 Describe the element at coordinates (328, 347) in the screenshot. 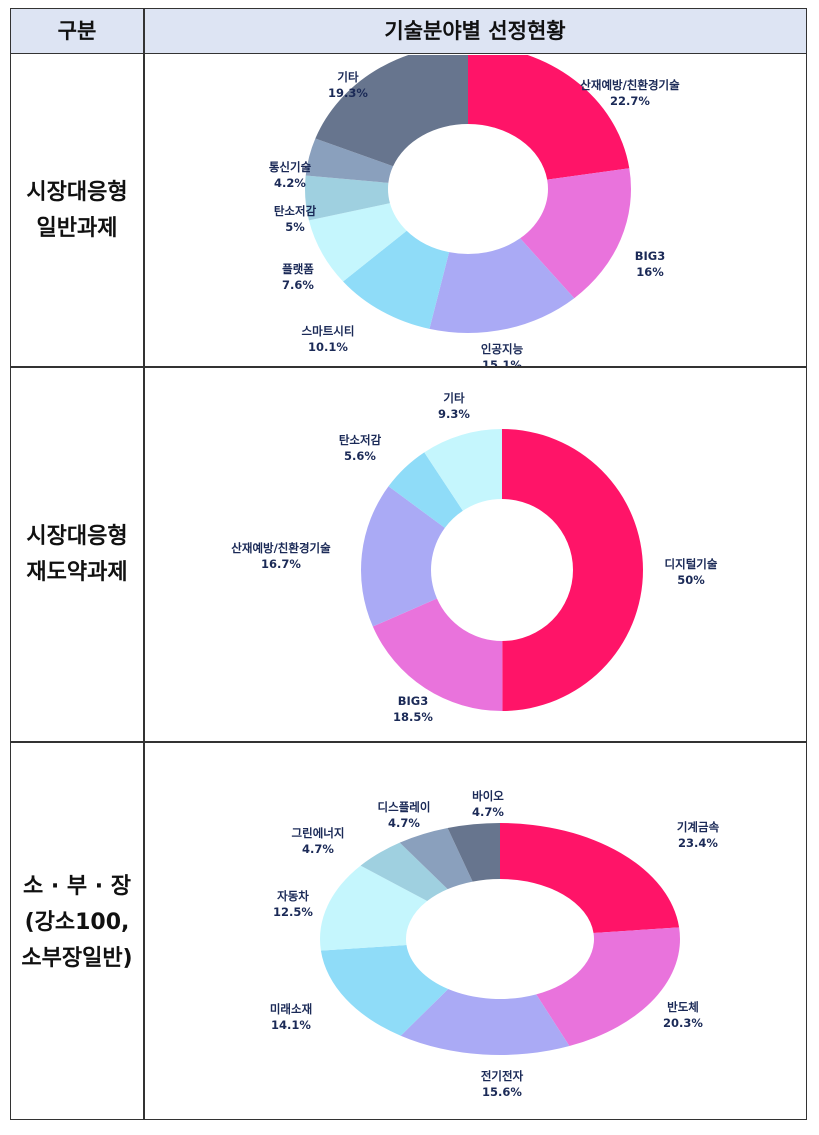

I see `slice-value-label: 10.1%` at that location.